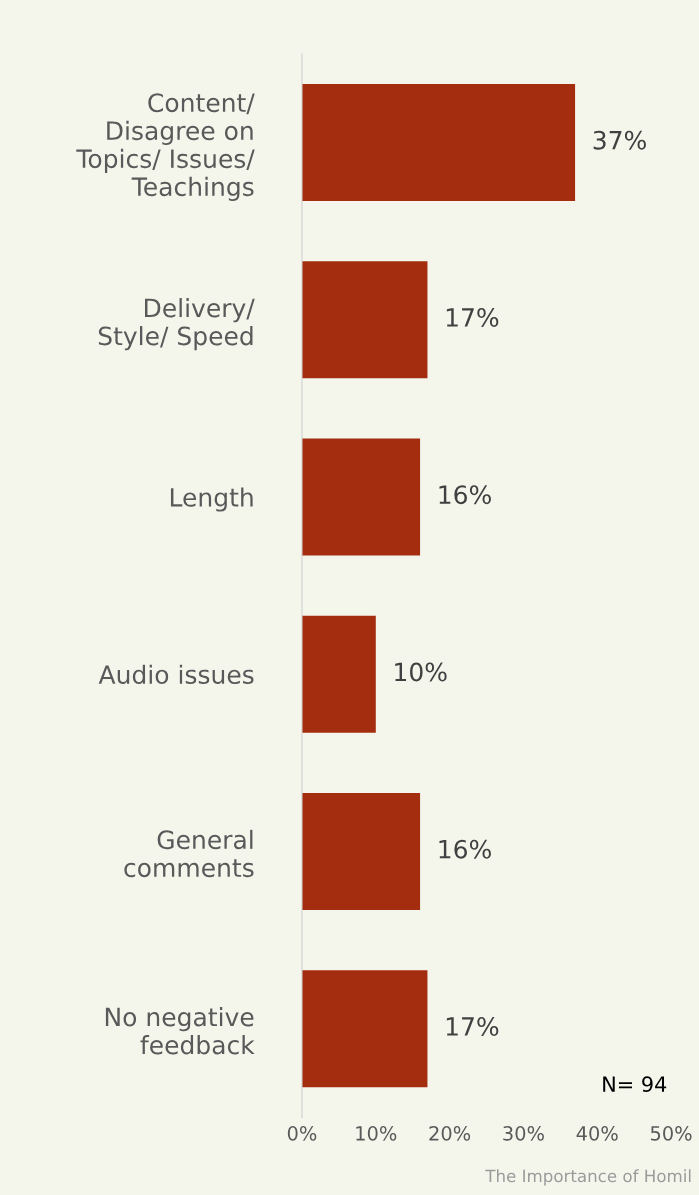  Describe the element at coordinates (671, 1133) in the screenshot. I see `x-tick-label: 50%` at that location.